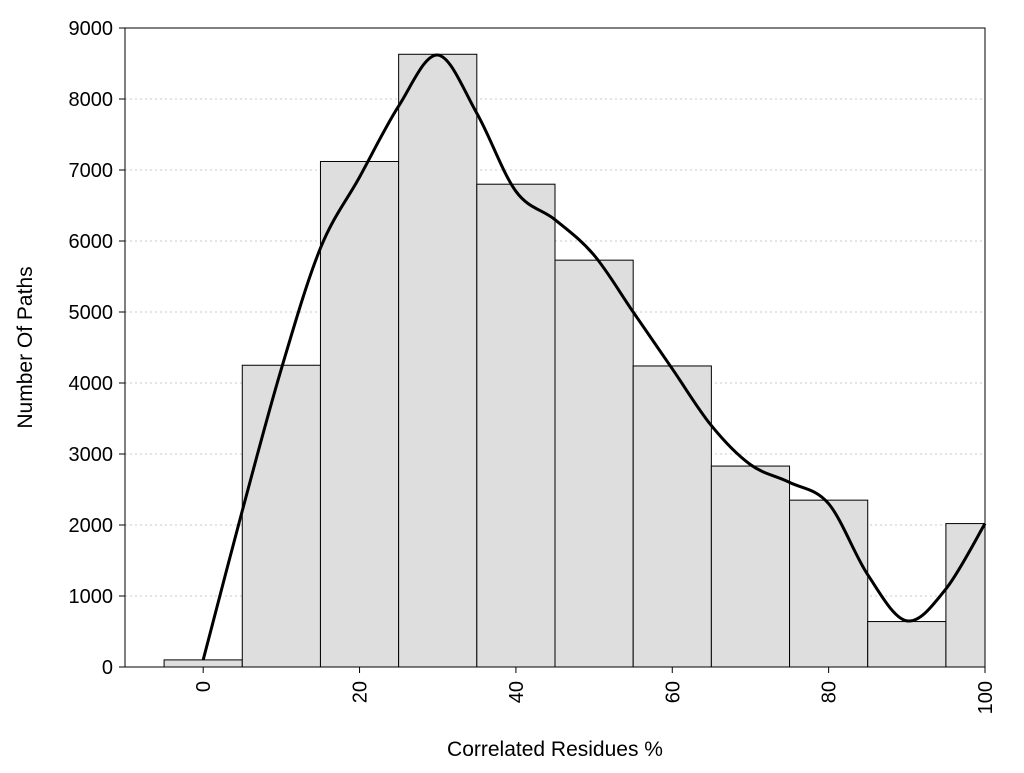 The image size is (1024, 773). What do you see at coordinates (91, 242) in the screenshot?
I see `y-tick-label: 6000` at bounding box center [91, 242].